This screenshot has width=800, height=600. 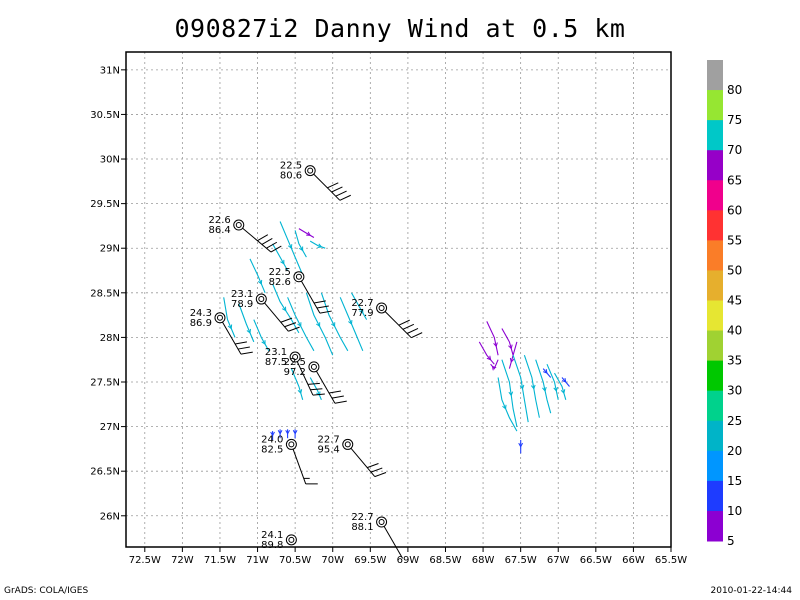 What do you see at coordinates (110, 249) in the screenshot?
I see `y-tick-label: 29N` at bounding box center [110, 249].